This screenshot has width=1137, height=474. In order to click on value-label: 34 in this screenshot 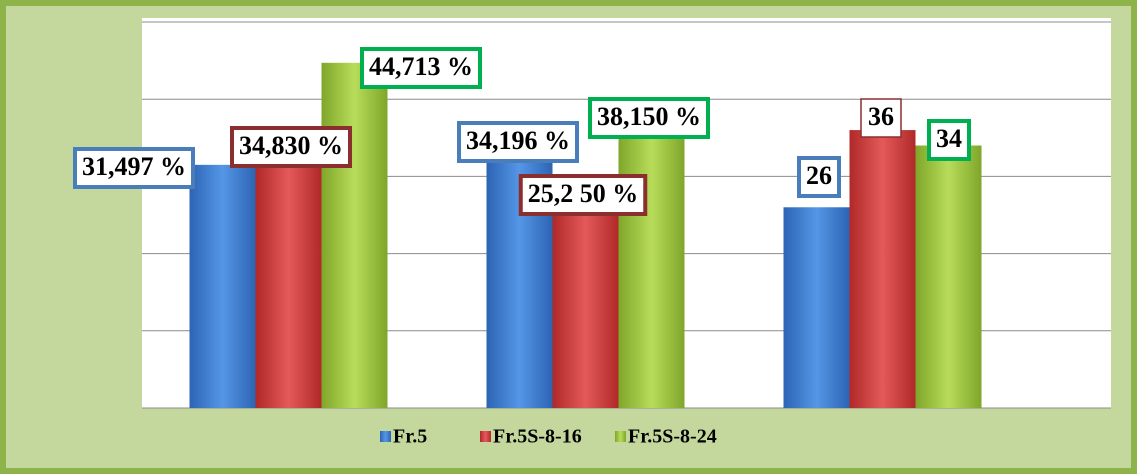, I will do `click(949, 138)`.